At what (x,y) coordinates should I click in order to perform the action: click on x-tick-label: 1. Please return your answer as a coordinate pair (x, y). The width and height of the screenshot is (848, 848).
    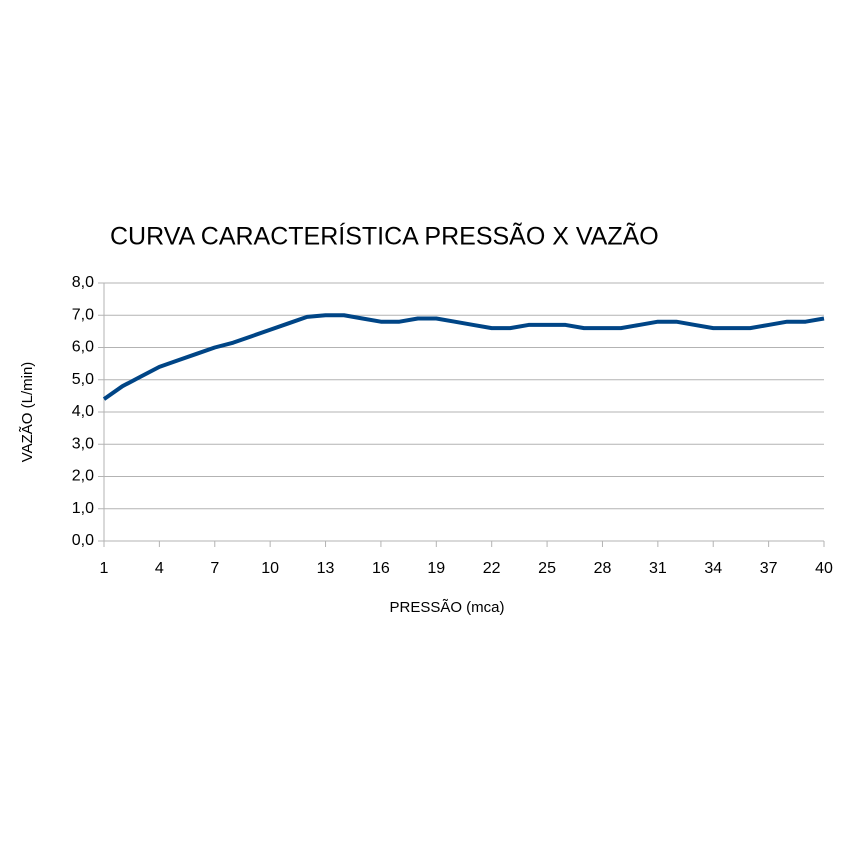
    Looking at the image, I should click on (104, 568).